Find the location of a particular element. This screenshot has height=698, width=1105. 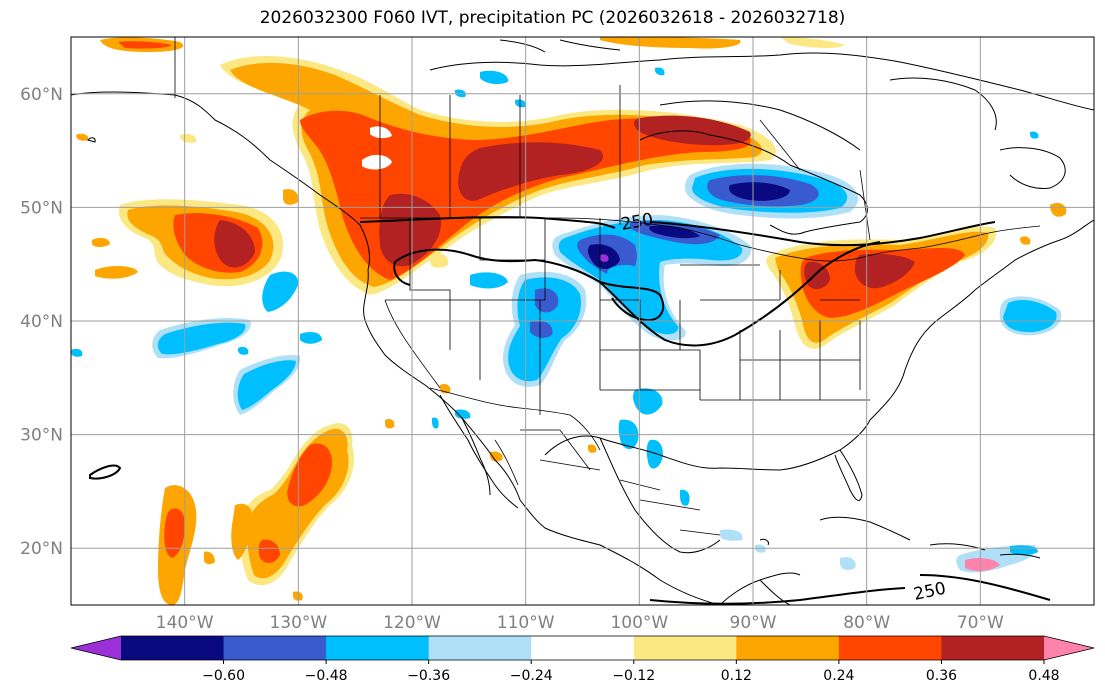

lat-tick-label: 60°N is located at coordinates (41, 95).